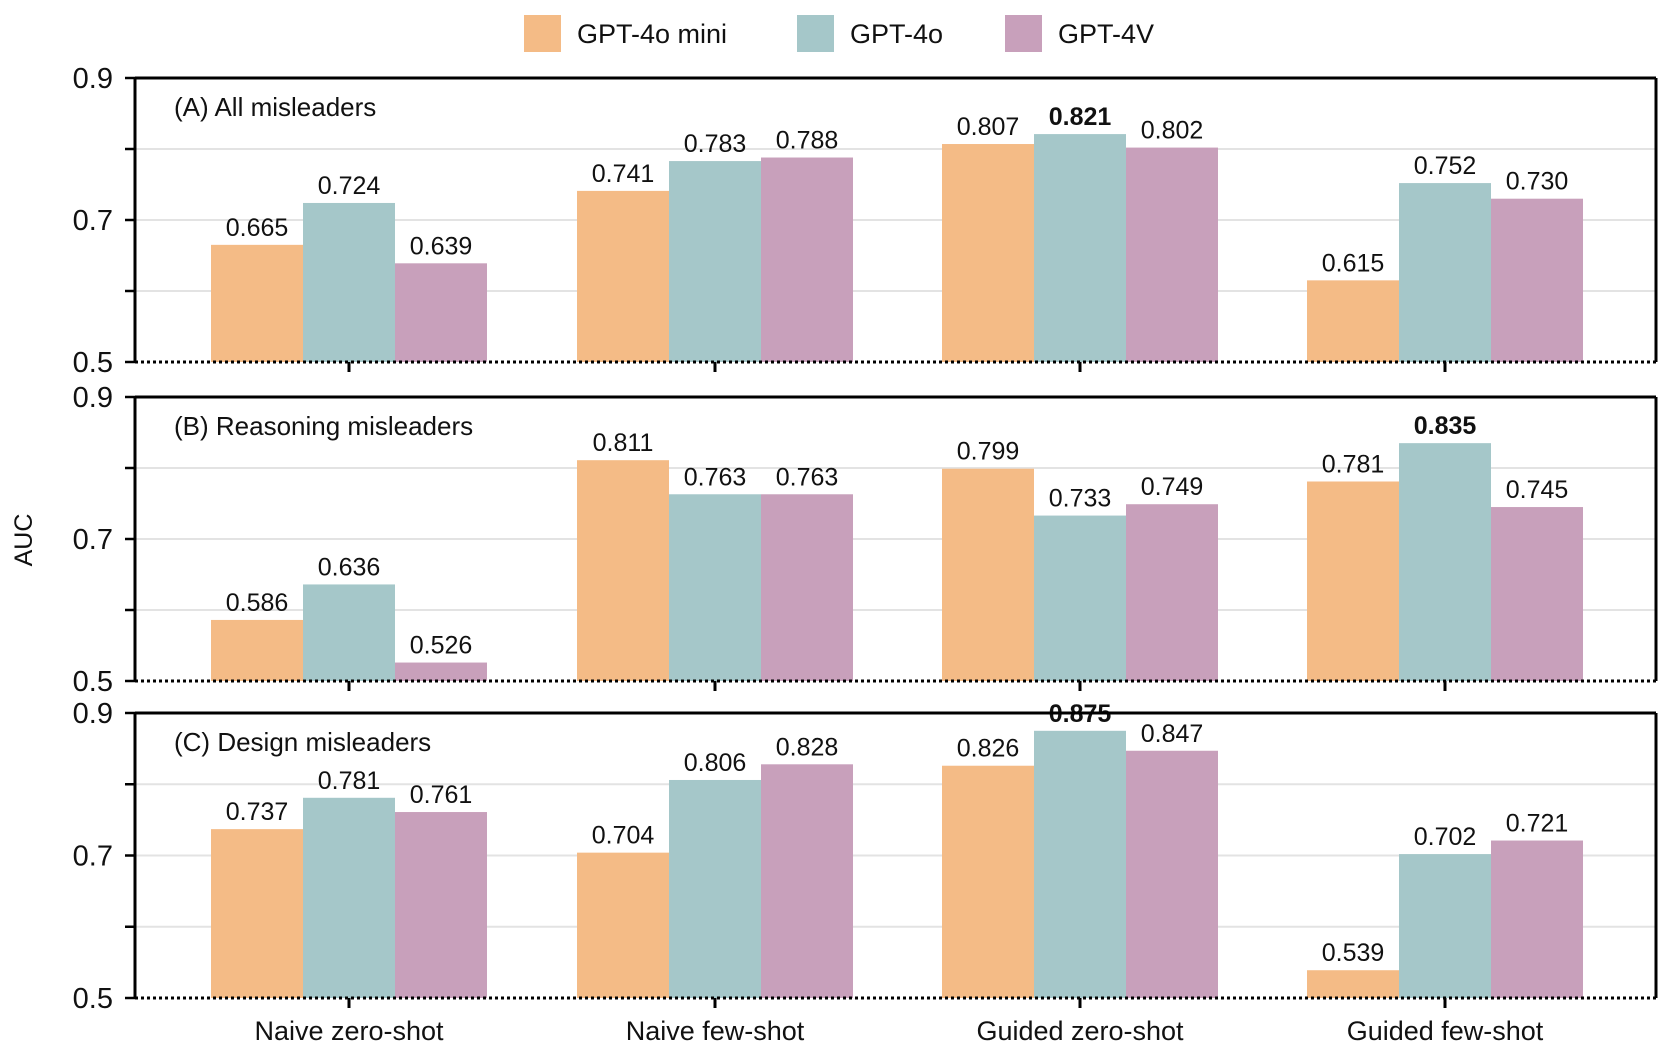 Image resolution: width=1662 pixels, height=1060 pixels. I want to click on panel-a-bar-gpt-4o-guided-zero-shot, so click(1080, 248).